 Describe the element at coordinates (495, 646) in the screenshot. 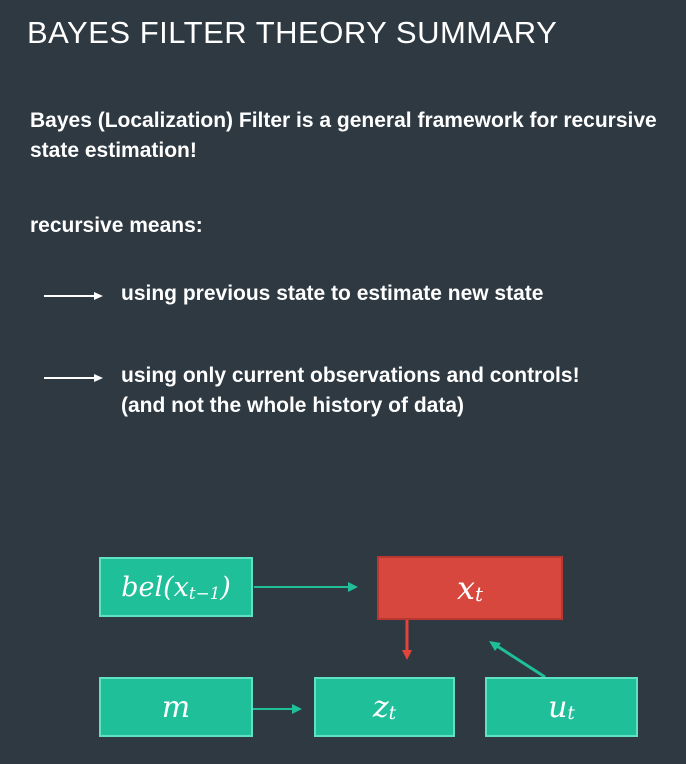

I see `arrow-ut-to-xt-head` at that location.